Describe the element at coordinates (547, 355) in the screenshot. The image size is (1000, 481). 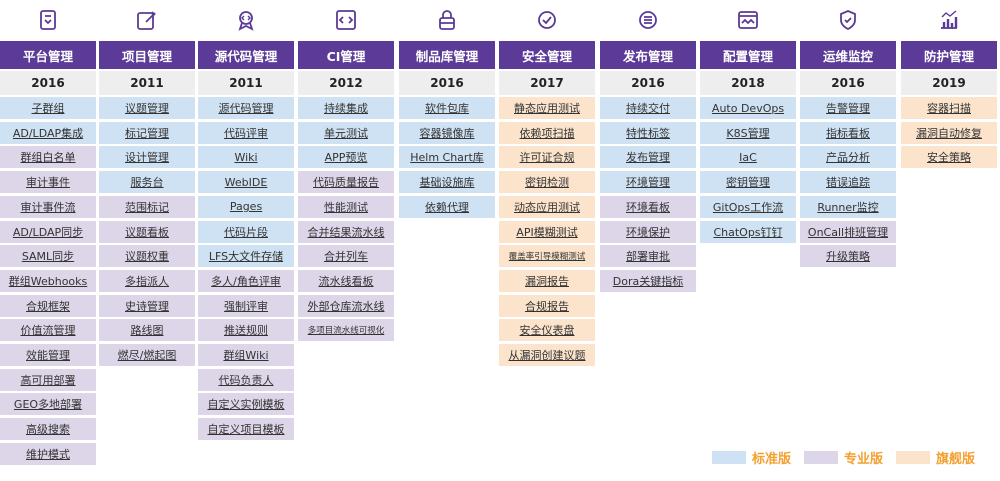
I see `feature-item: 从漏洞创建议题` at that location.